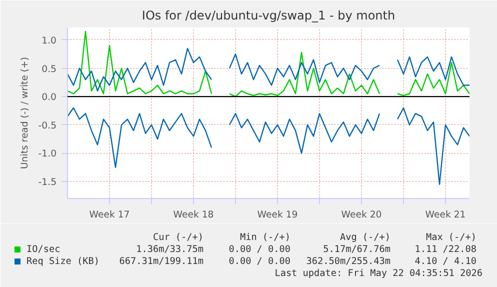 The width and height of the screenshot is (497, 287). I want to click on x-tick-label: Week 19, so click(277, 215).